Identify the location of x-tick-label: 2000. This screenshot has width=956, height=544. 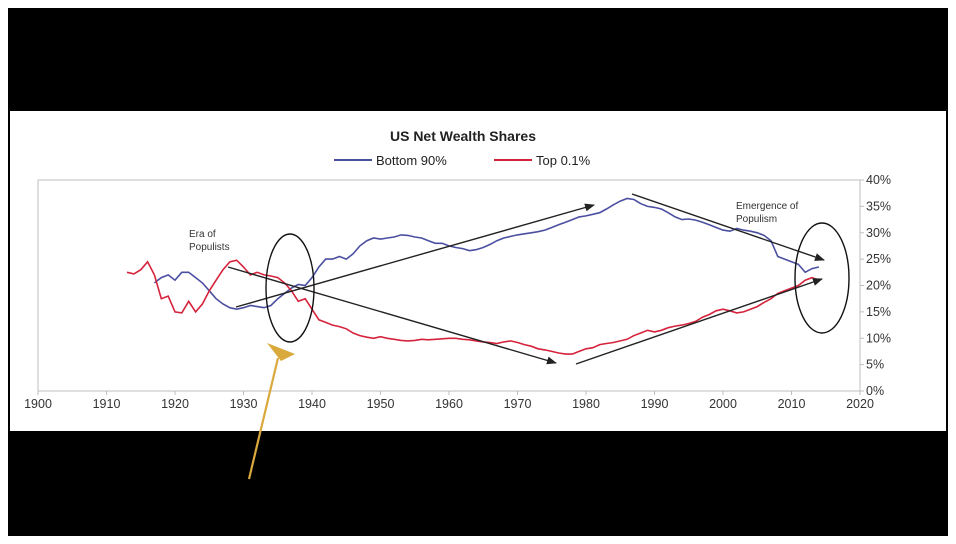
(723, 404).